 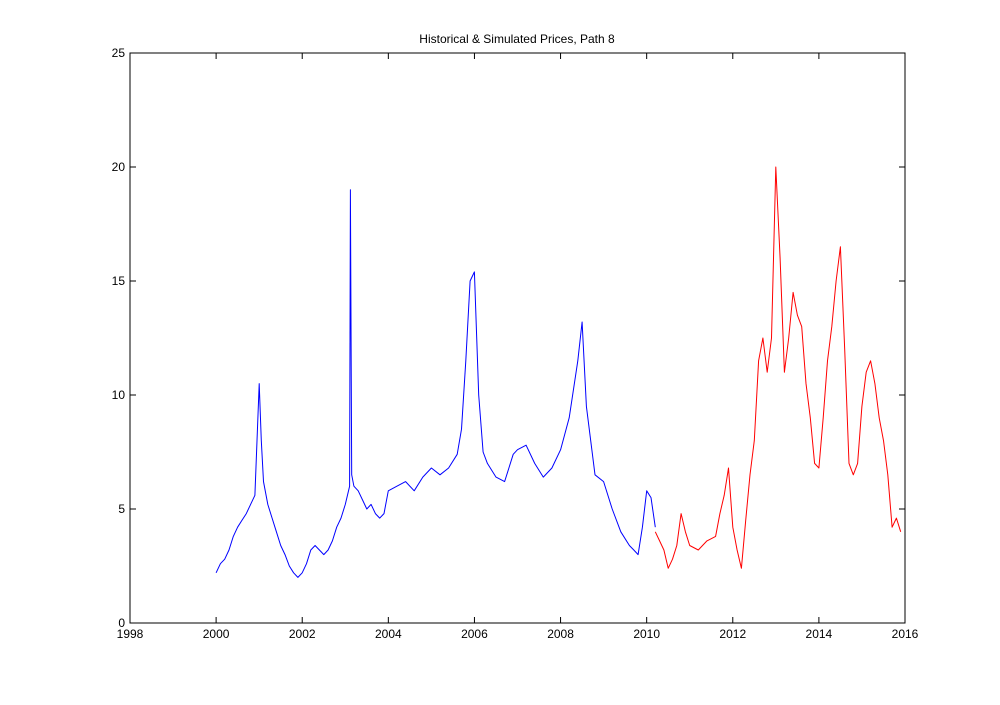 I want to click on y-tick-label: 25, so click(x=119, y=53).